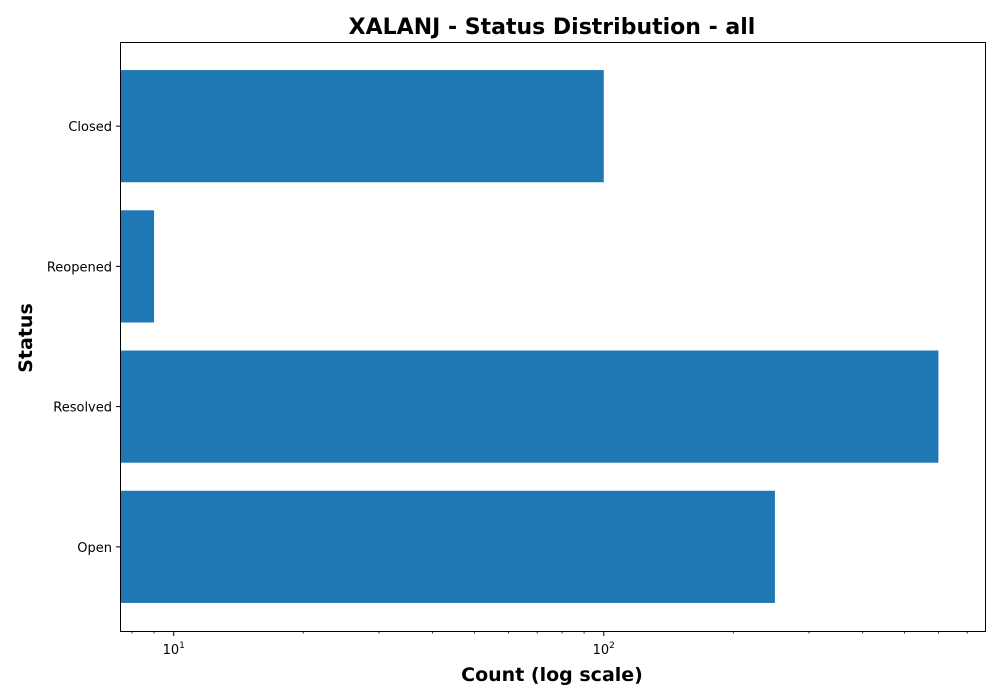 This screenshot has width=1000, height=700. I want to click on bar-reopened, so click(137, 266).